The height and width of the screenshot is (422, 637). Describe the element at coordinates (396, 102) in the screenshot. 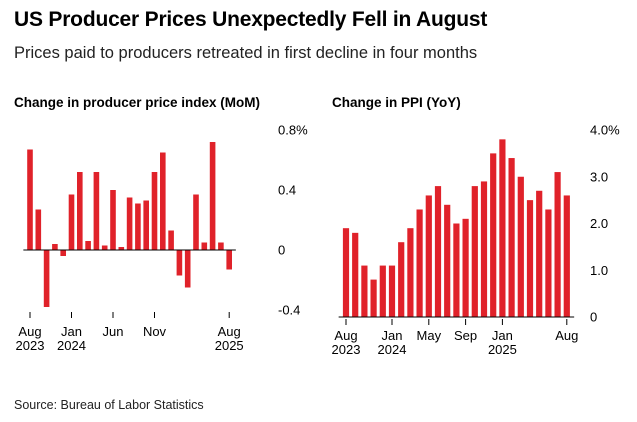

I see `yoy-chart-title: Change in PPI (YoY)` at that location.